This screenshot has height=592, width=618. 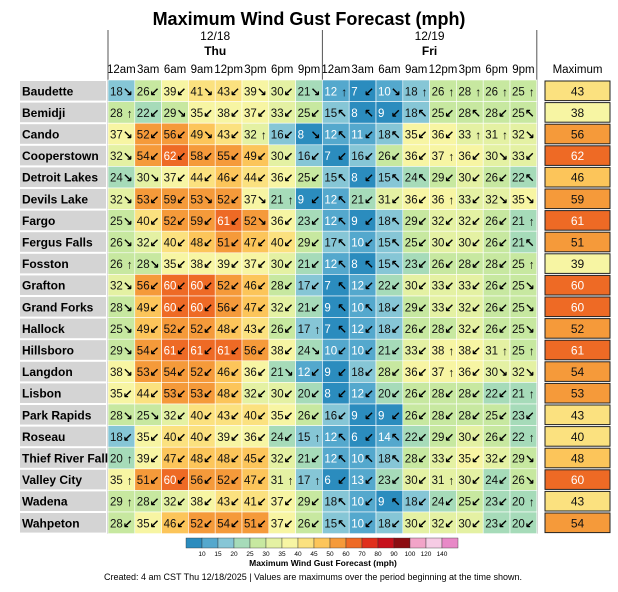 What do you see at coordinates (518, 200) in the screenshot?
I see `gust-value-label: 35` at bounding box center [518, 200].